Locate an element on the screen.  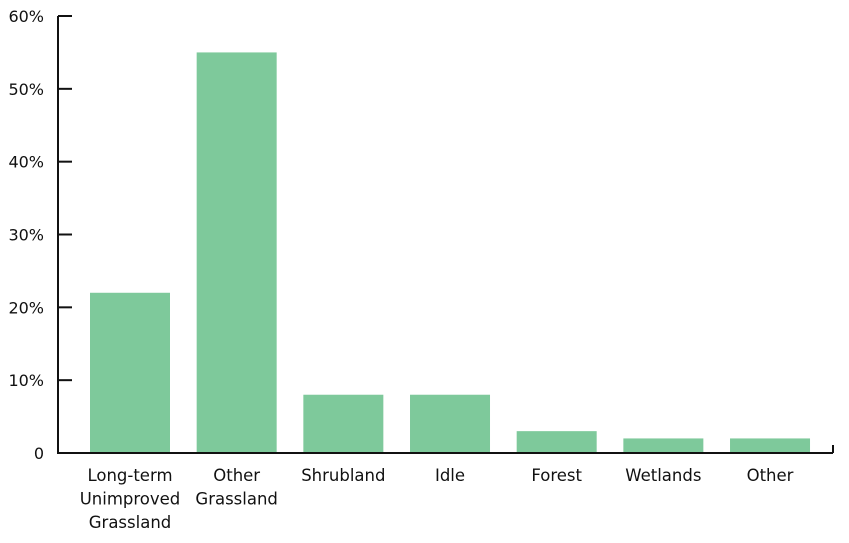
x-category-label-line: Long-term is located at coordinates (129, 475).